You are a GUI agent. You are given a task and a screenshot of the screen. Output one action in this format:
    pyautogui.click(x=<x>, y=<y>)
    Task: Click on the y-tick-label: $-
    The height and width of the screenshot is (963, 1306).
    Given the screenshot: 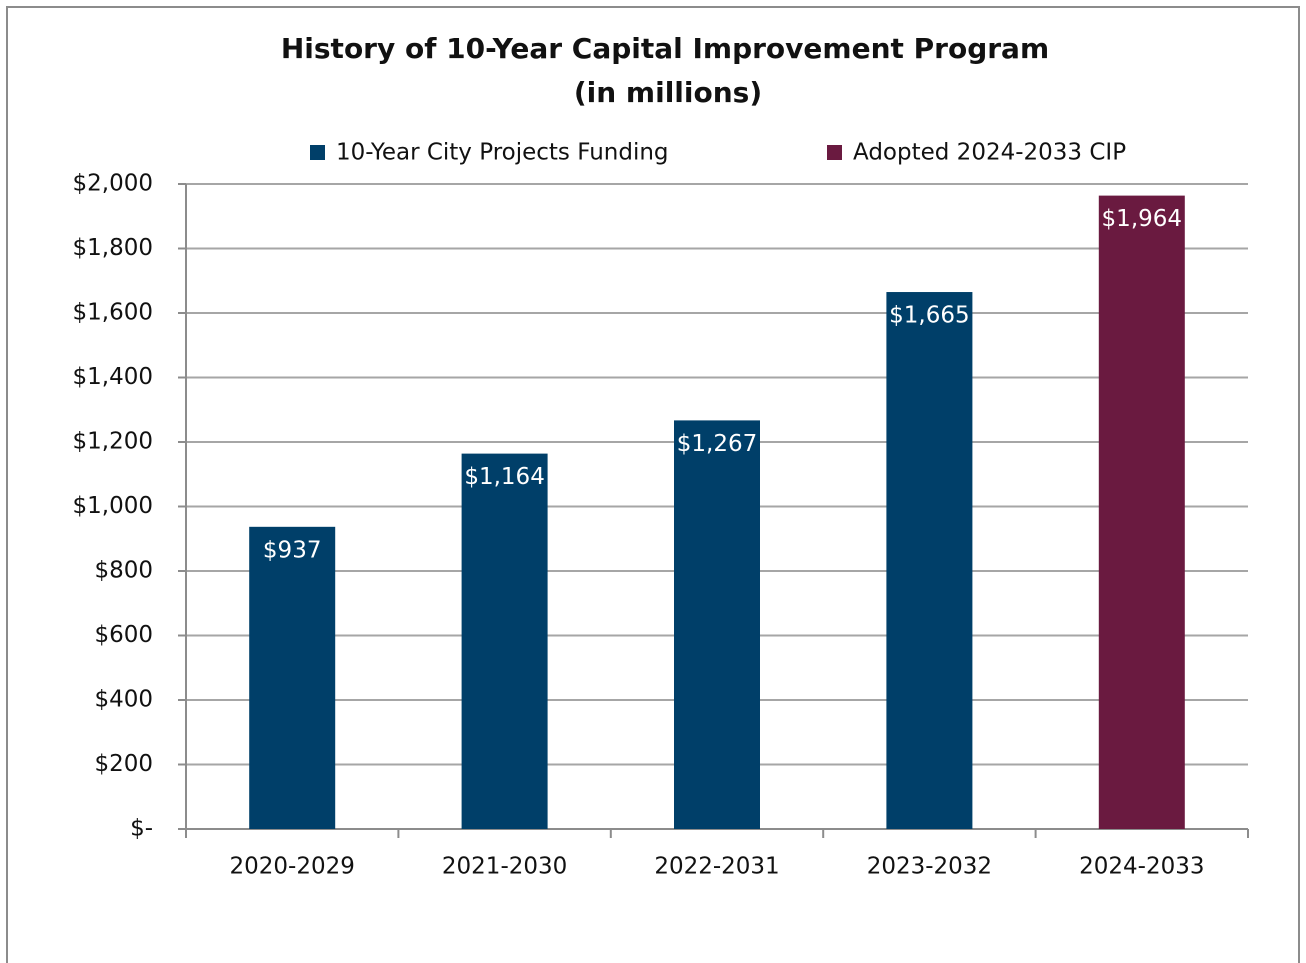 What is the action you would take?
    pyautogui.click(x=141, y=829)
    